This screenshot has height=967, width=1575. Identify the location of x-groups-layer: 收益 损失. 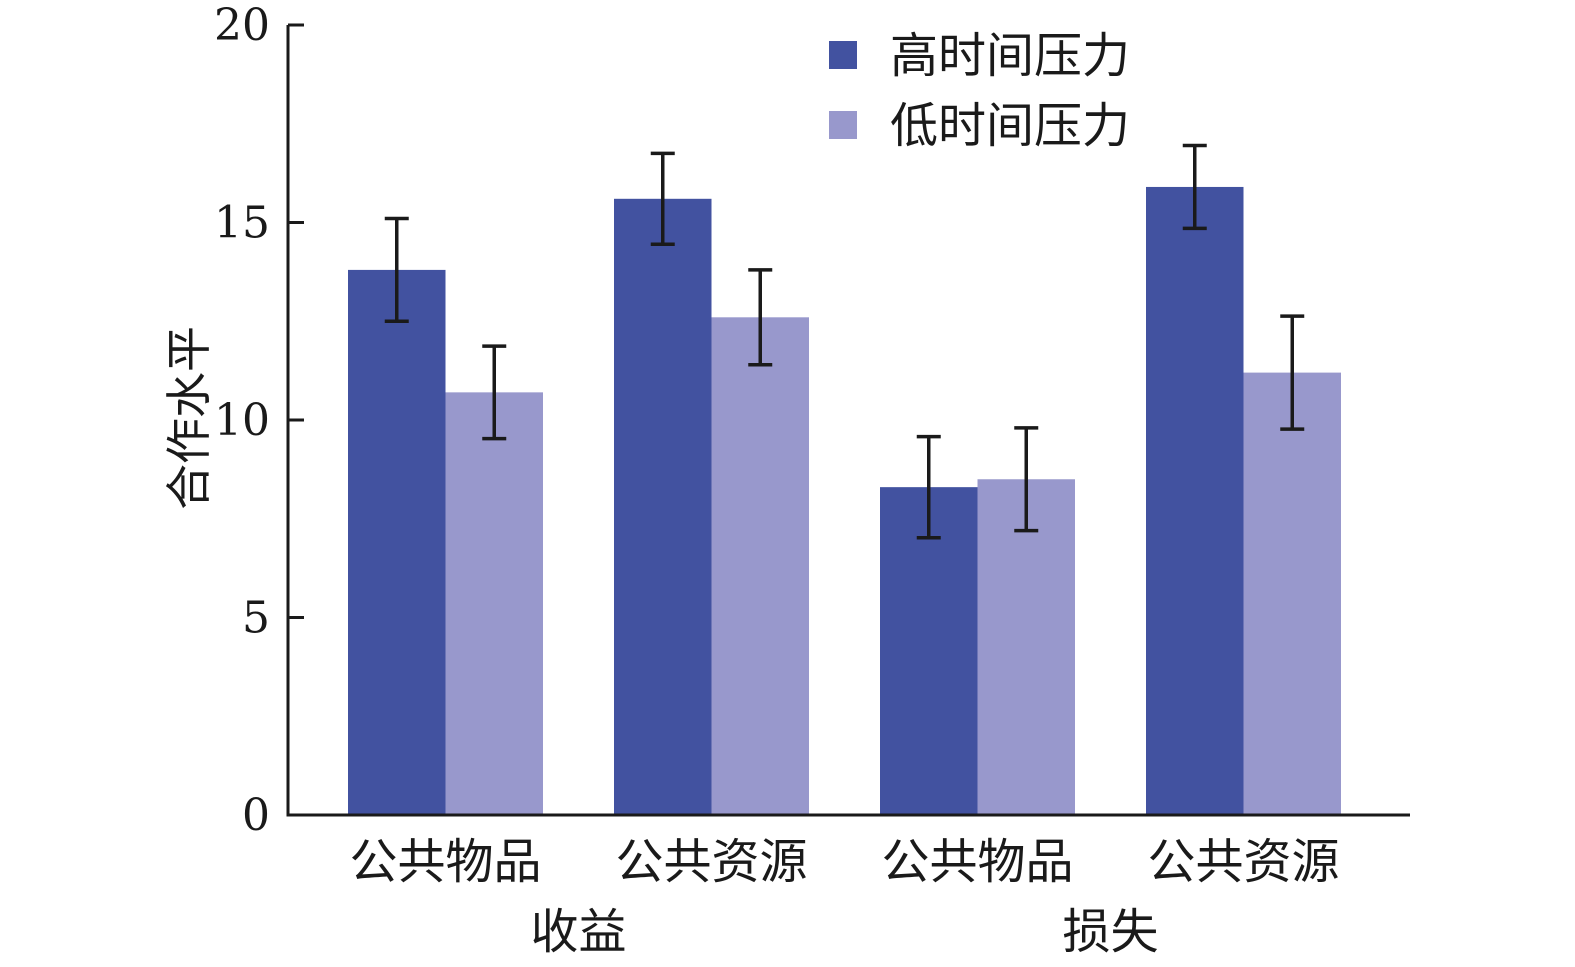
(844, 932).